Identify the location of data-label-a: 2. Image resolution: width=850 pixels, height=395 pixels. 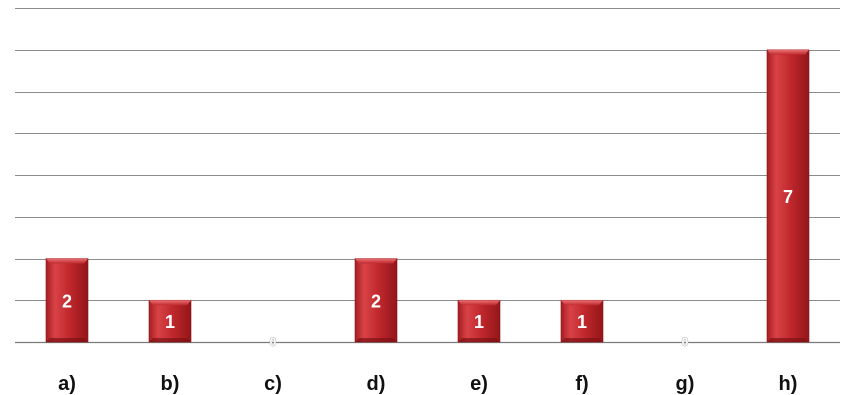
(67, 301).